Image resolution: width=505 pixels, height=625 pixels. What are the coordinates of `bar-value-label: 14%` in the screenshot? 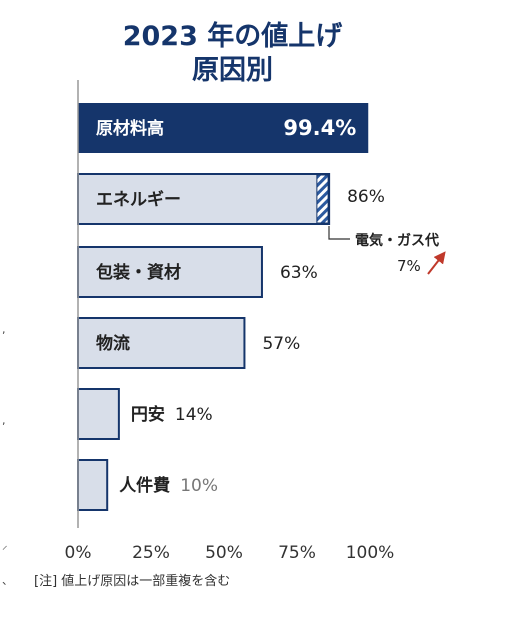 It's located at (194, 415).